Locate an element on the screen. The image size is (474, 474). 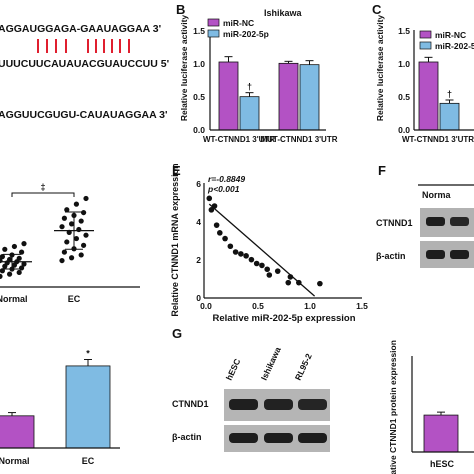
panel-e-points is located at coordinates (264, 241).